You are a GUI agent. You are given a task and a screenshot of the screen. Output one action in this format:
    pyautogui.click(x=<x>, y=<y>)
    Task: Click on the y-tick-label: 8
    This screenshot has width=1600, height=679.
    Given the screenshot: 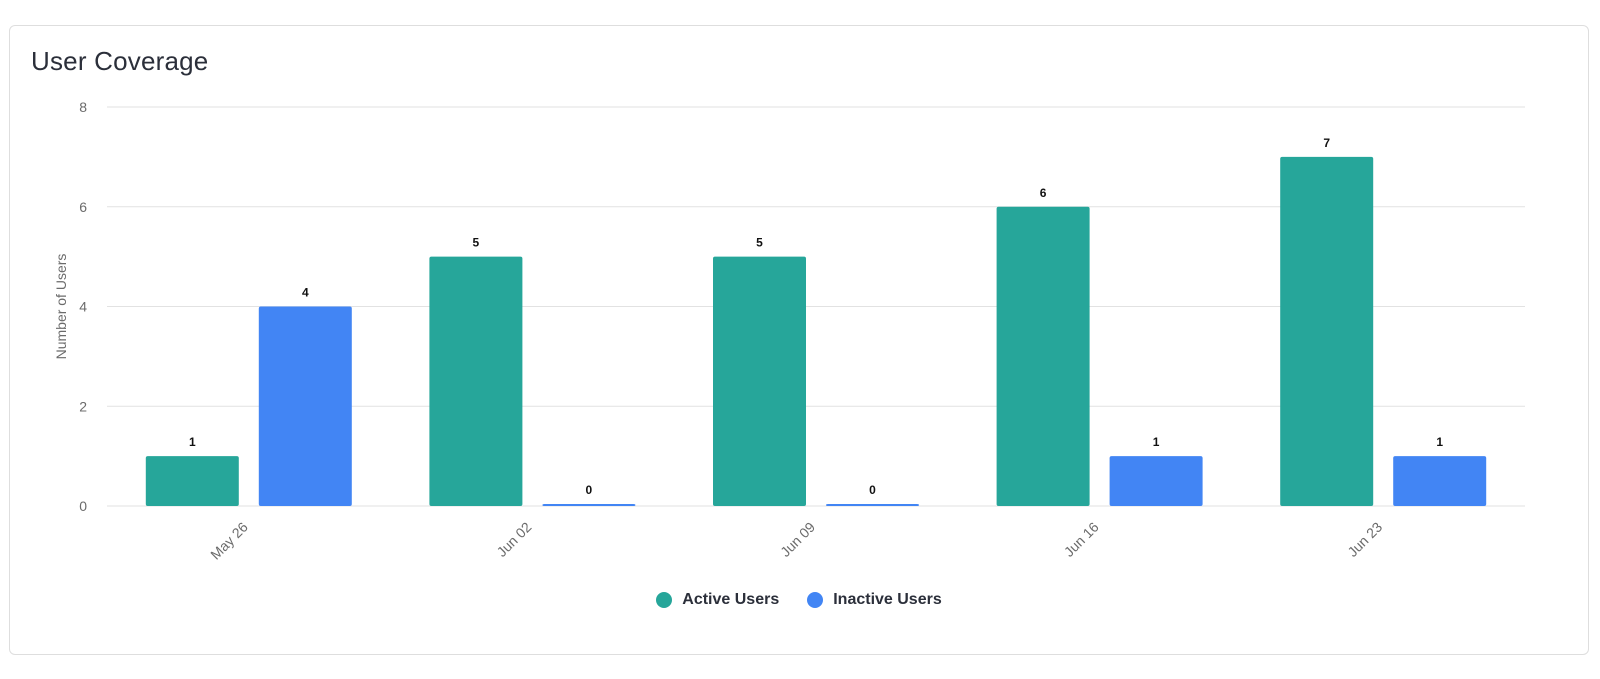 What is the action you would take?
    pyautogui.click(x=83, y=107)
    